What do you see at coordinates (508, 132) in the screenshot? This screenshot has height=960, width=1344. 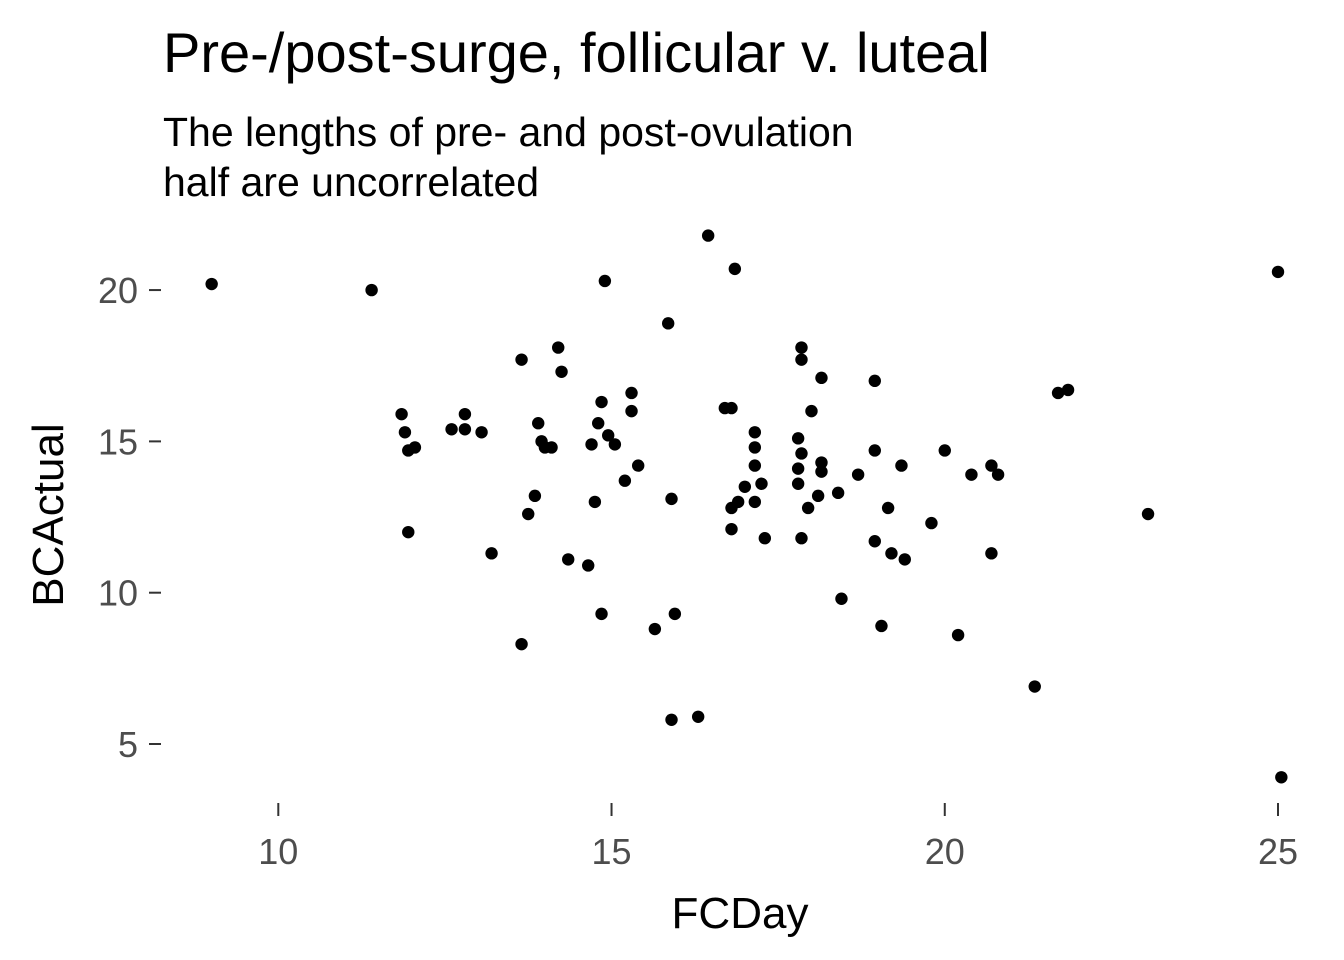 I see `chart-subtitle-line-1: The lengths of pre- and post-ovulation` at bounding box center [508, 132].